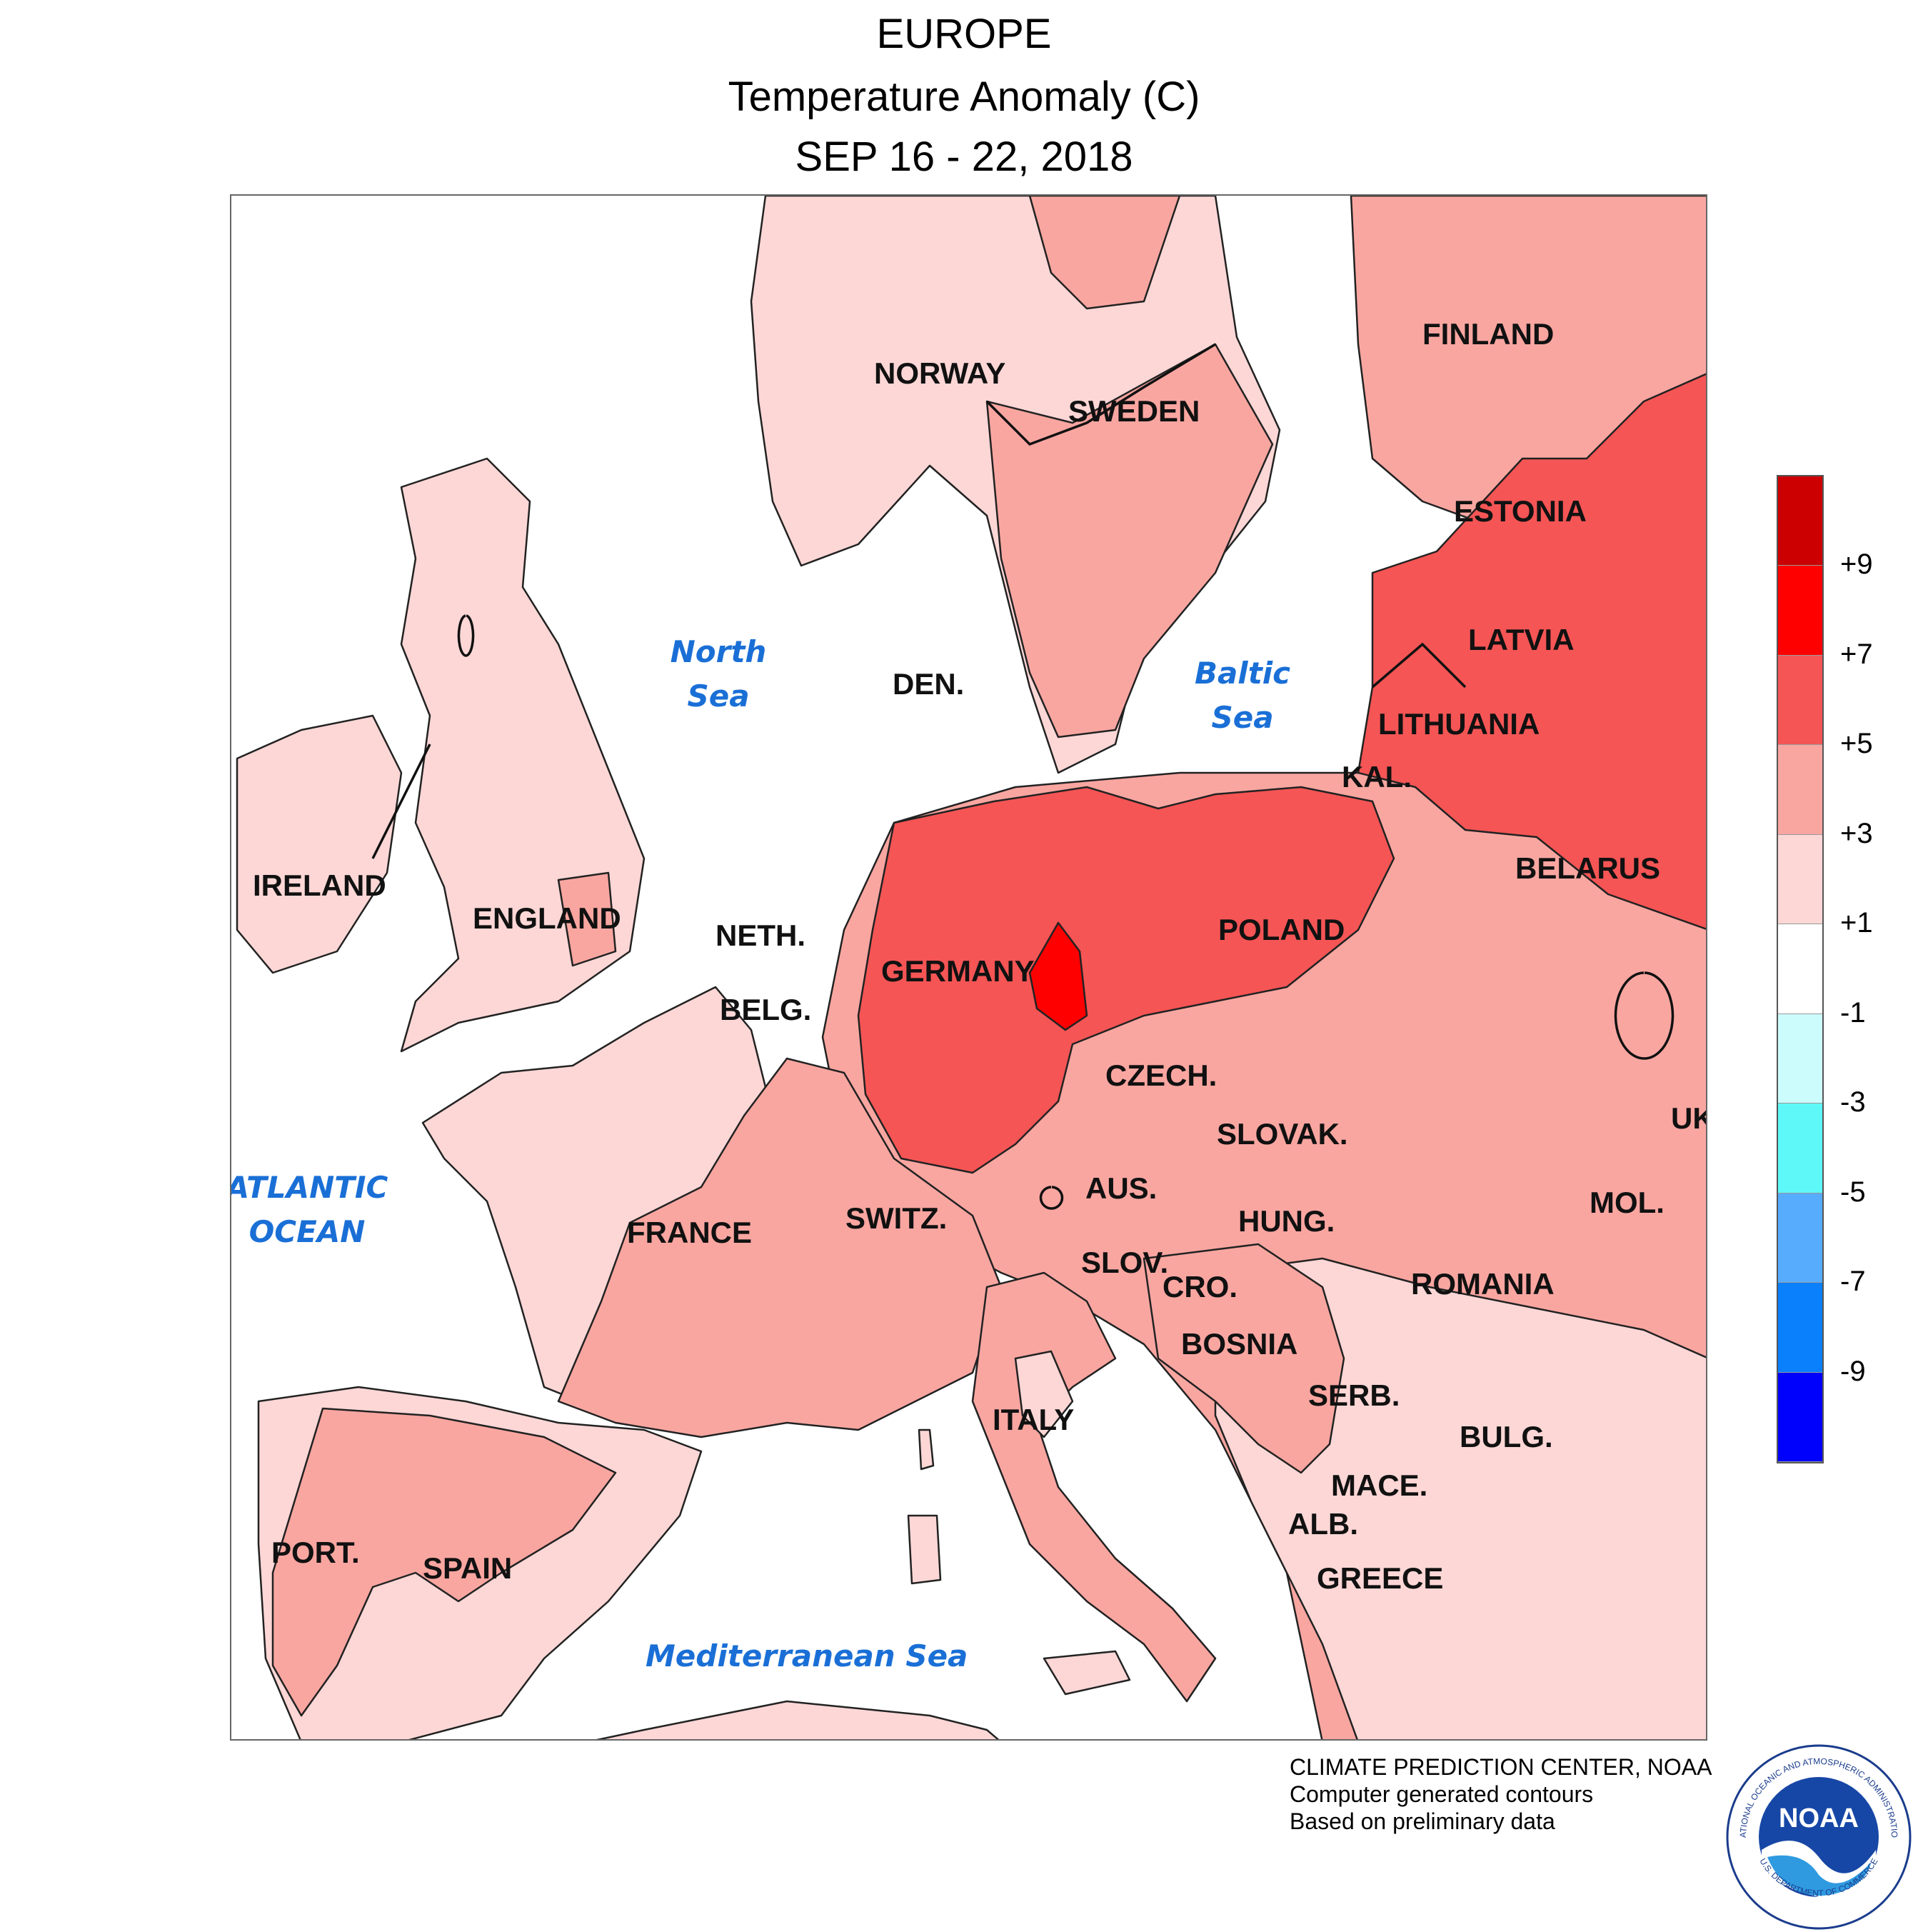 This screenshot has height=1932, width=1928. I want to click on label-czech: CZECH., so click(1161, 1075).